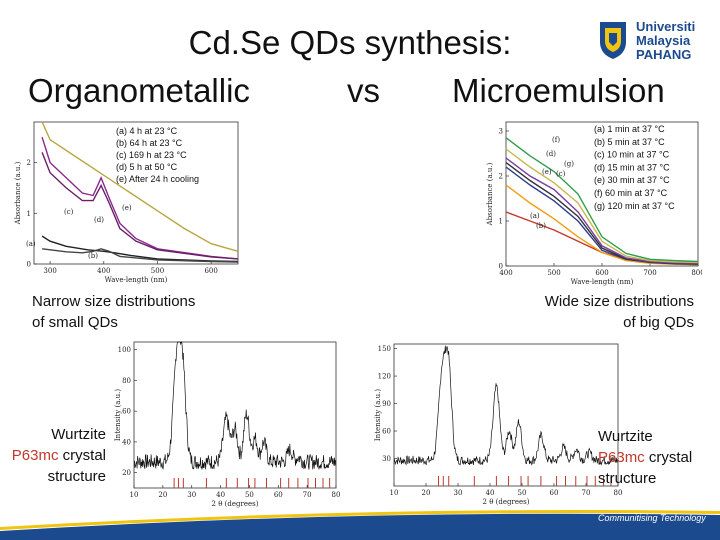 The width and height of the screenshot is (720, 540). Describe the element at coordinates (124, 350) in the screenshot. I see `xrd-organo-y-tick-label: 100` at that location.